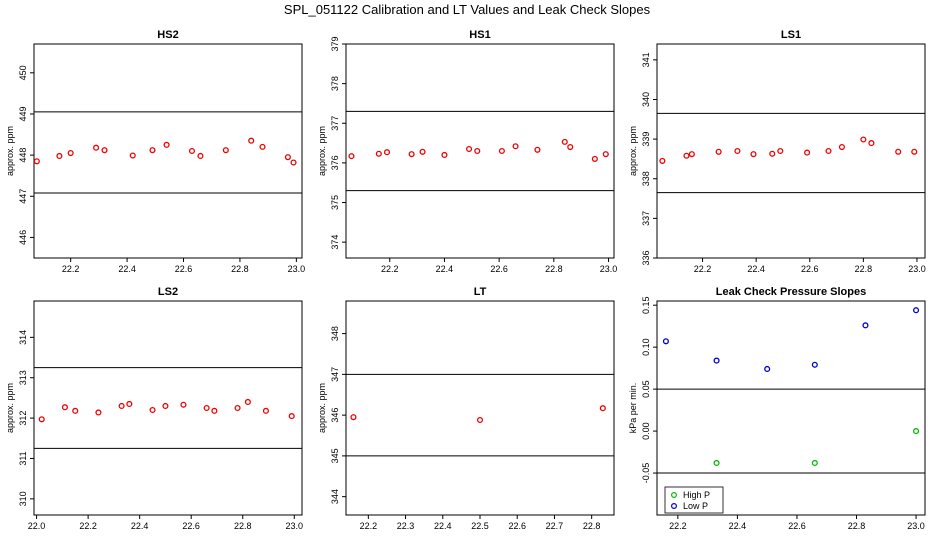 The width and height of the screenshot is (936, 540). What do you see at coordinates (480, 292) in the screenshot?
I see `panel-title: LT` at bounding box center [480, 292].